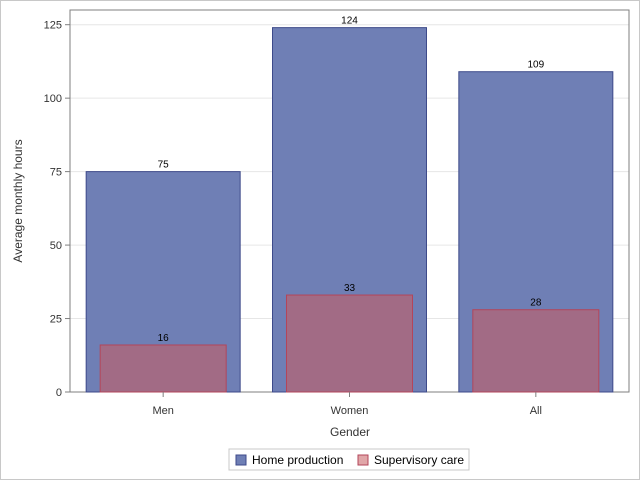 The image size is (640, 480). Describe the element at coordinates (56, 173) in the screenshot. I see `y-tick-label: 75` at that location.